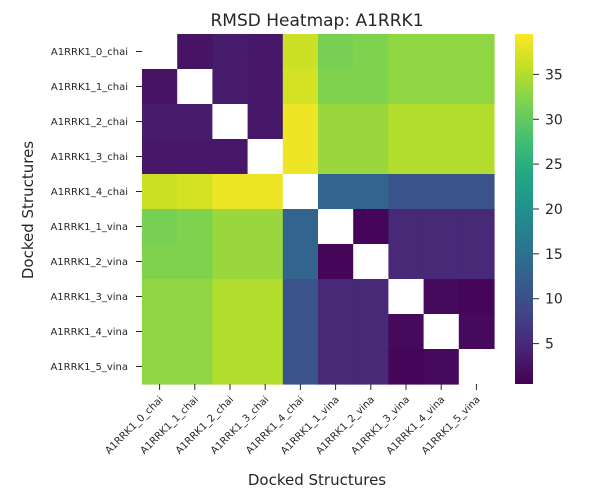  What do you see at coordinates (549, 345) in the screenshot?
I see `colorbar-tick-label: 5` at bounding box center [549, 345].